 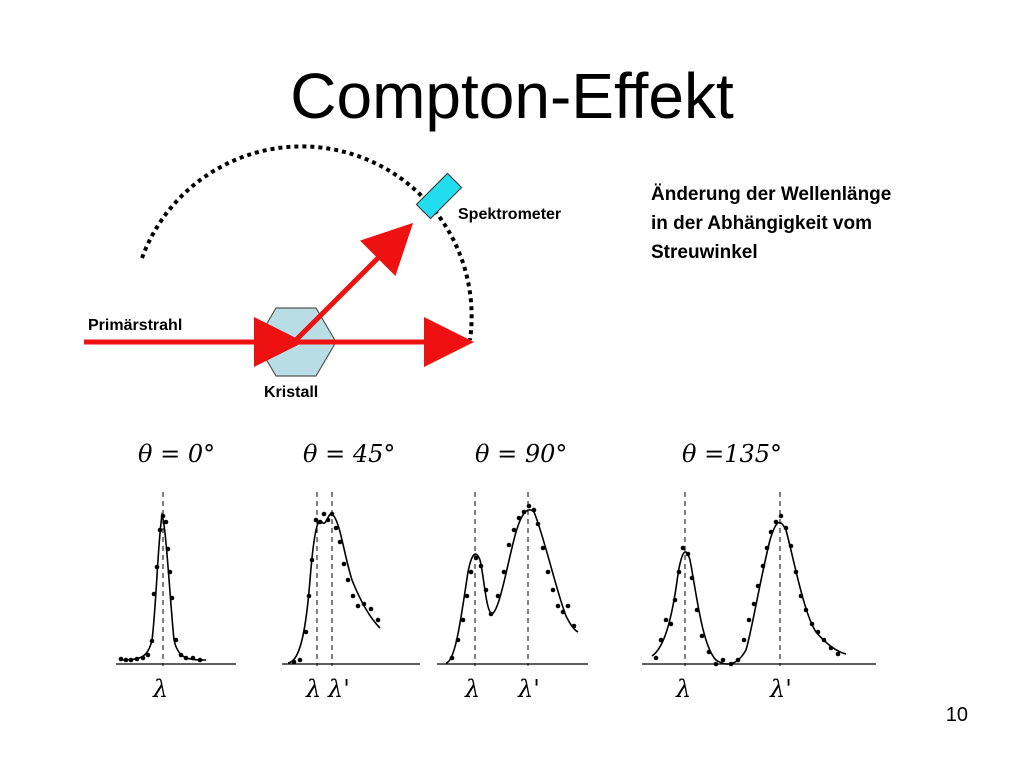 I want to click on angle-label-90: θ = 90°, so click(x=521, y=454).